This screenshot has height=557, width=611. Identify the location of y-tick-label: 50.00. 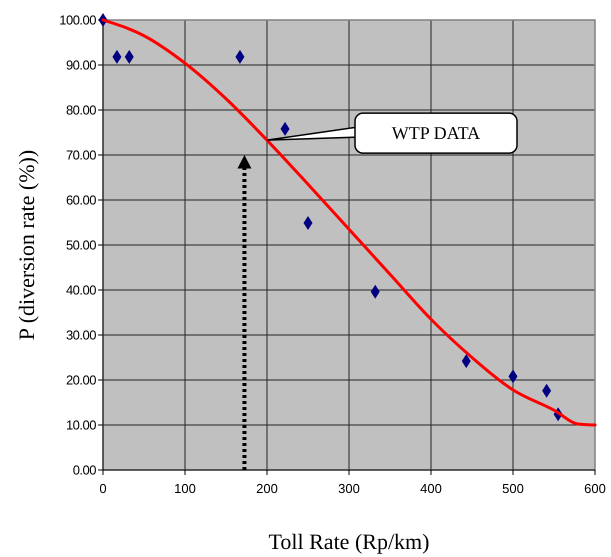
(81, 245).